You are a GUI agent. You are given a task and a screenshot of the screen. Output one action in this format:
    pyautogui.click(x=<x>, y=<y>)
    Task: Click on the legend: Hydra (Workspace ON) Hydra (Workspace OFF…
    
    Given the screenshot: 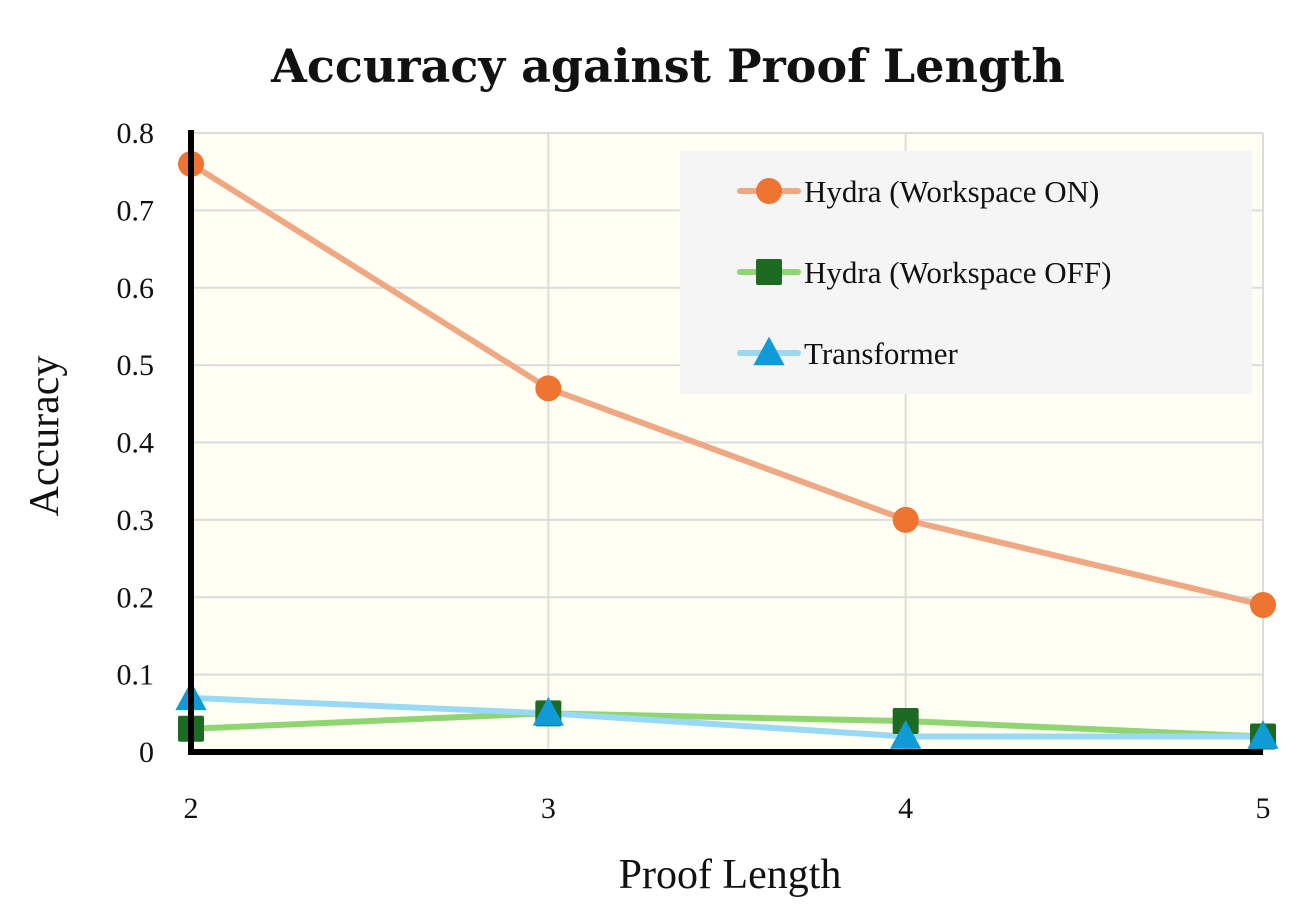 What is the action you would take?
    pyautogui.click(x=966, y=272)
    